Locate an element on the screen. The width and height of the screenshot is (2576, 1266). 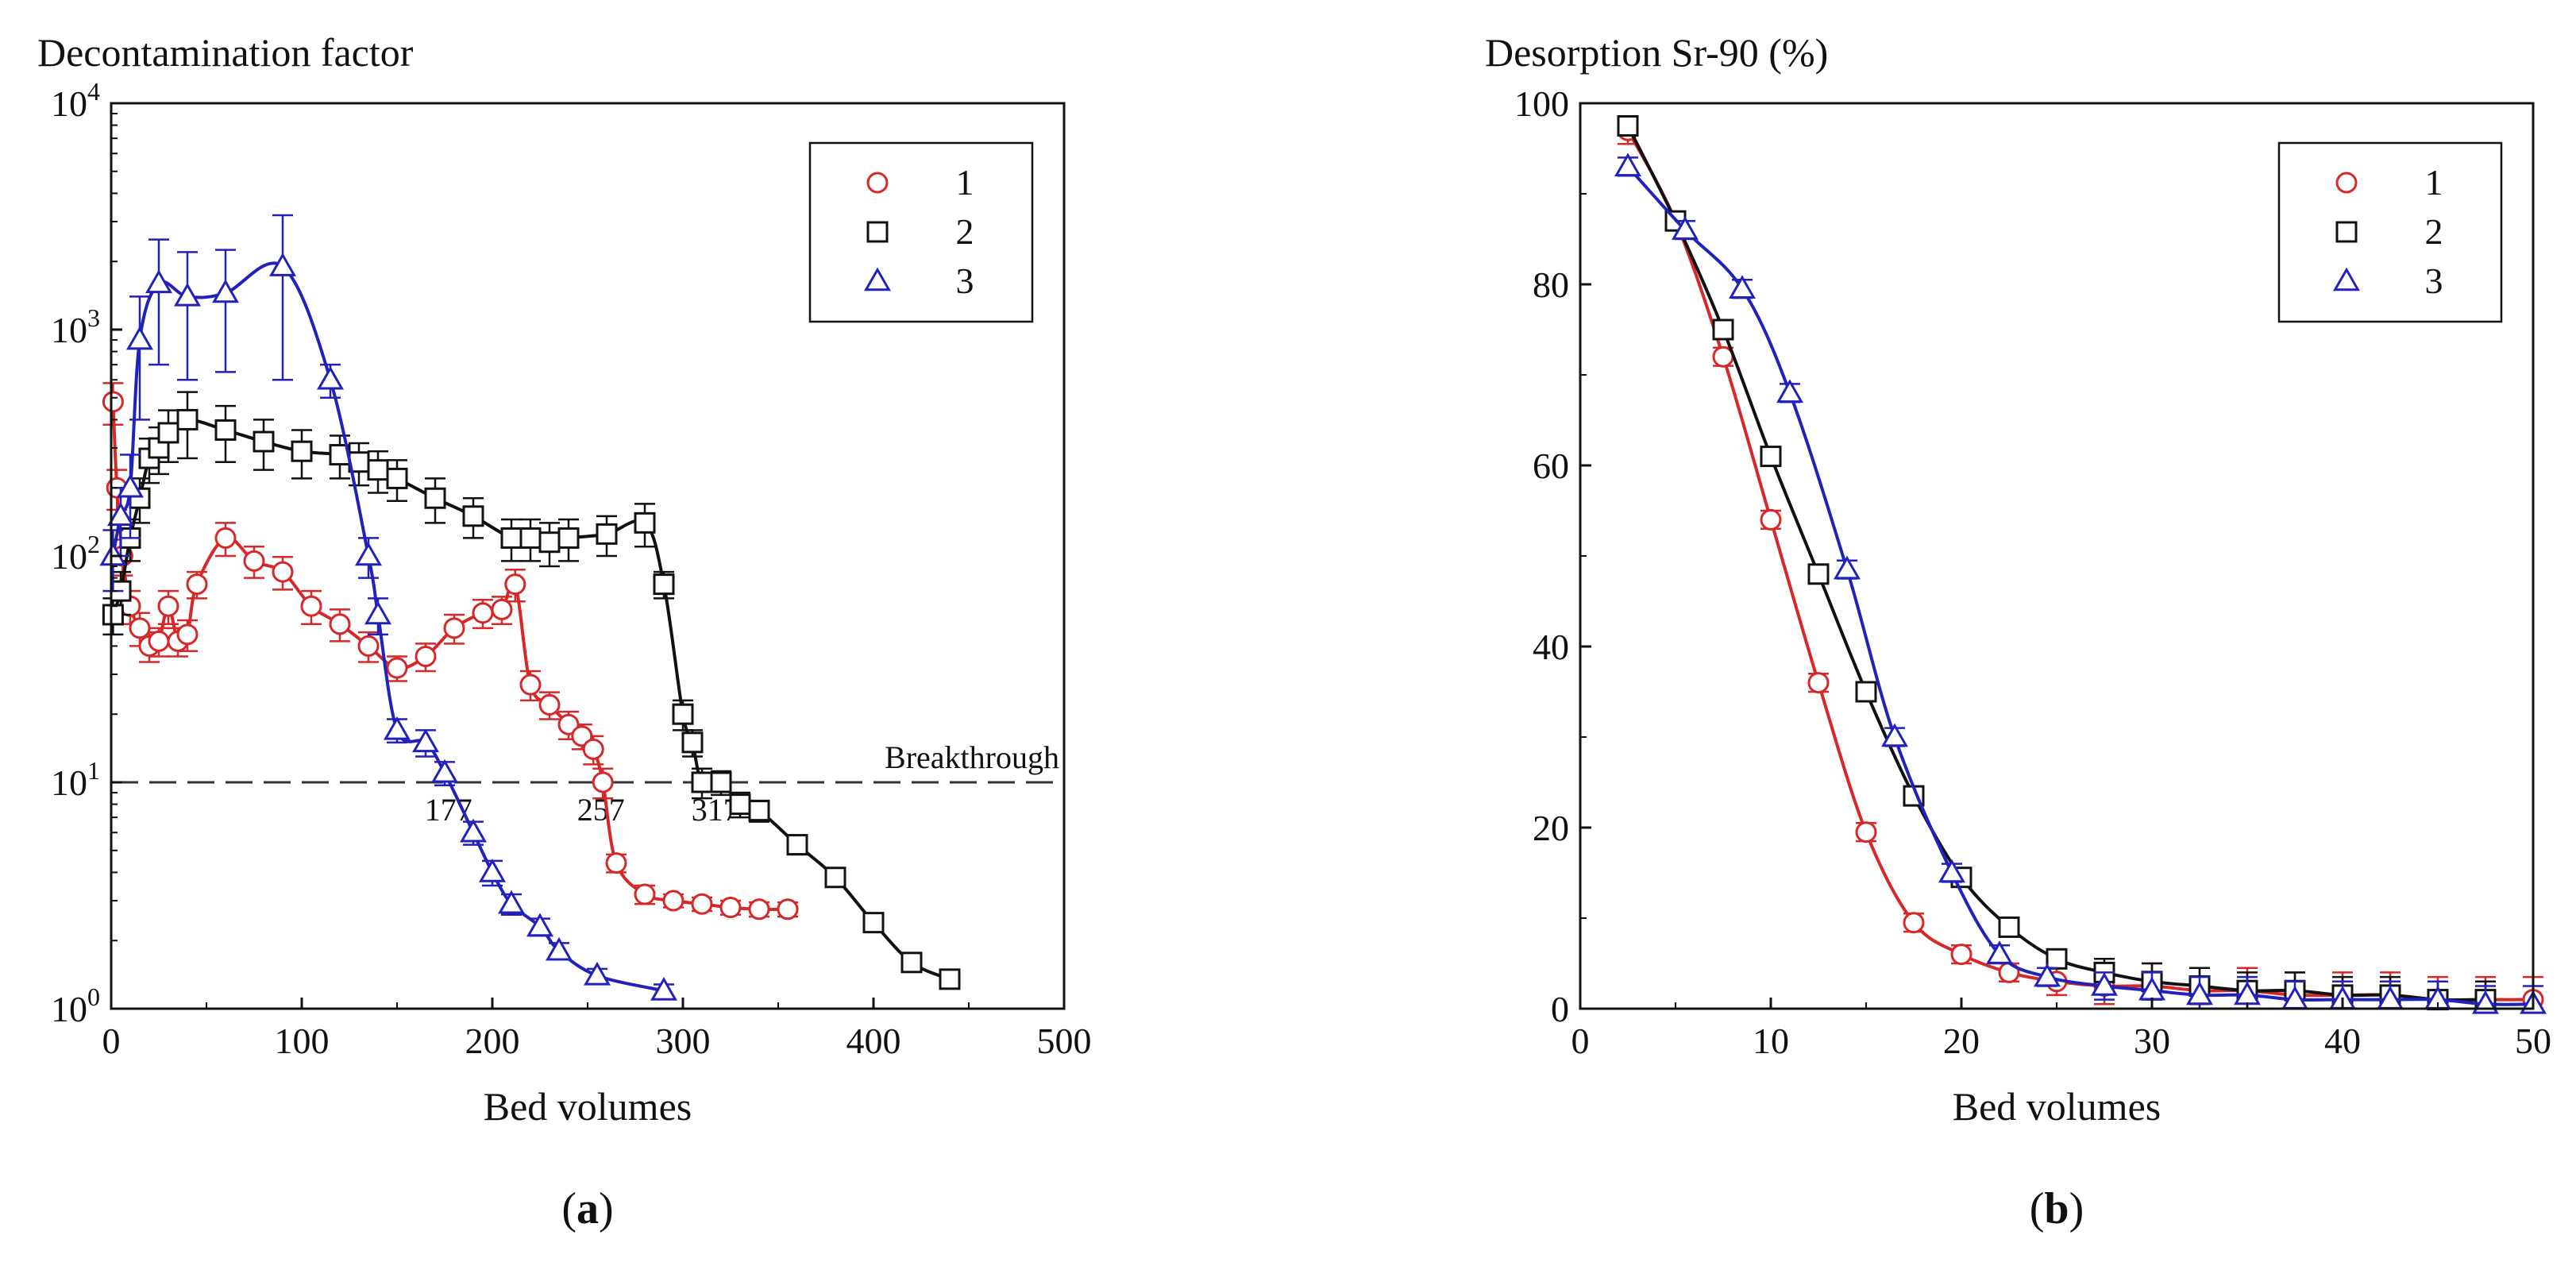
chart-b-legend-label-1: 1 is located at coordinates (2434, 182).